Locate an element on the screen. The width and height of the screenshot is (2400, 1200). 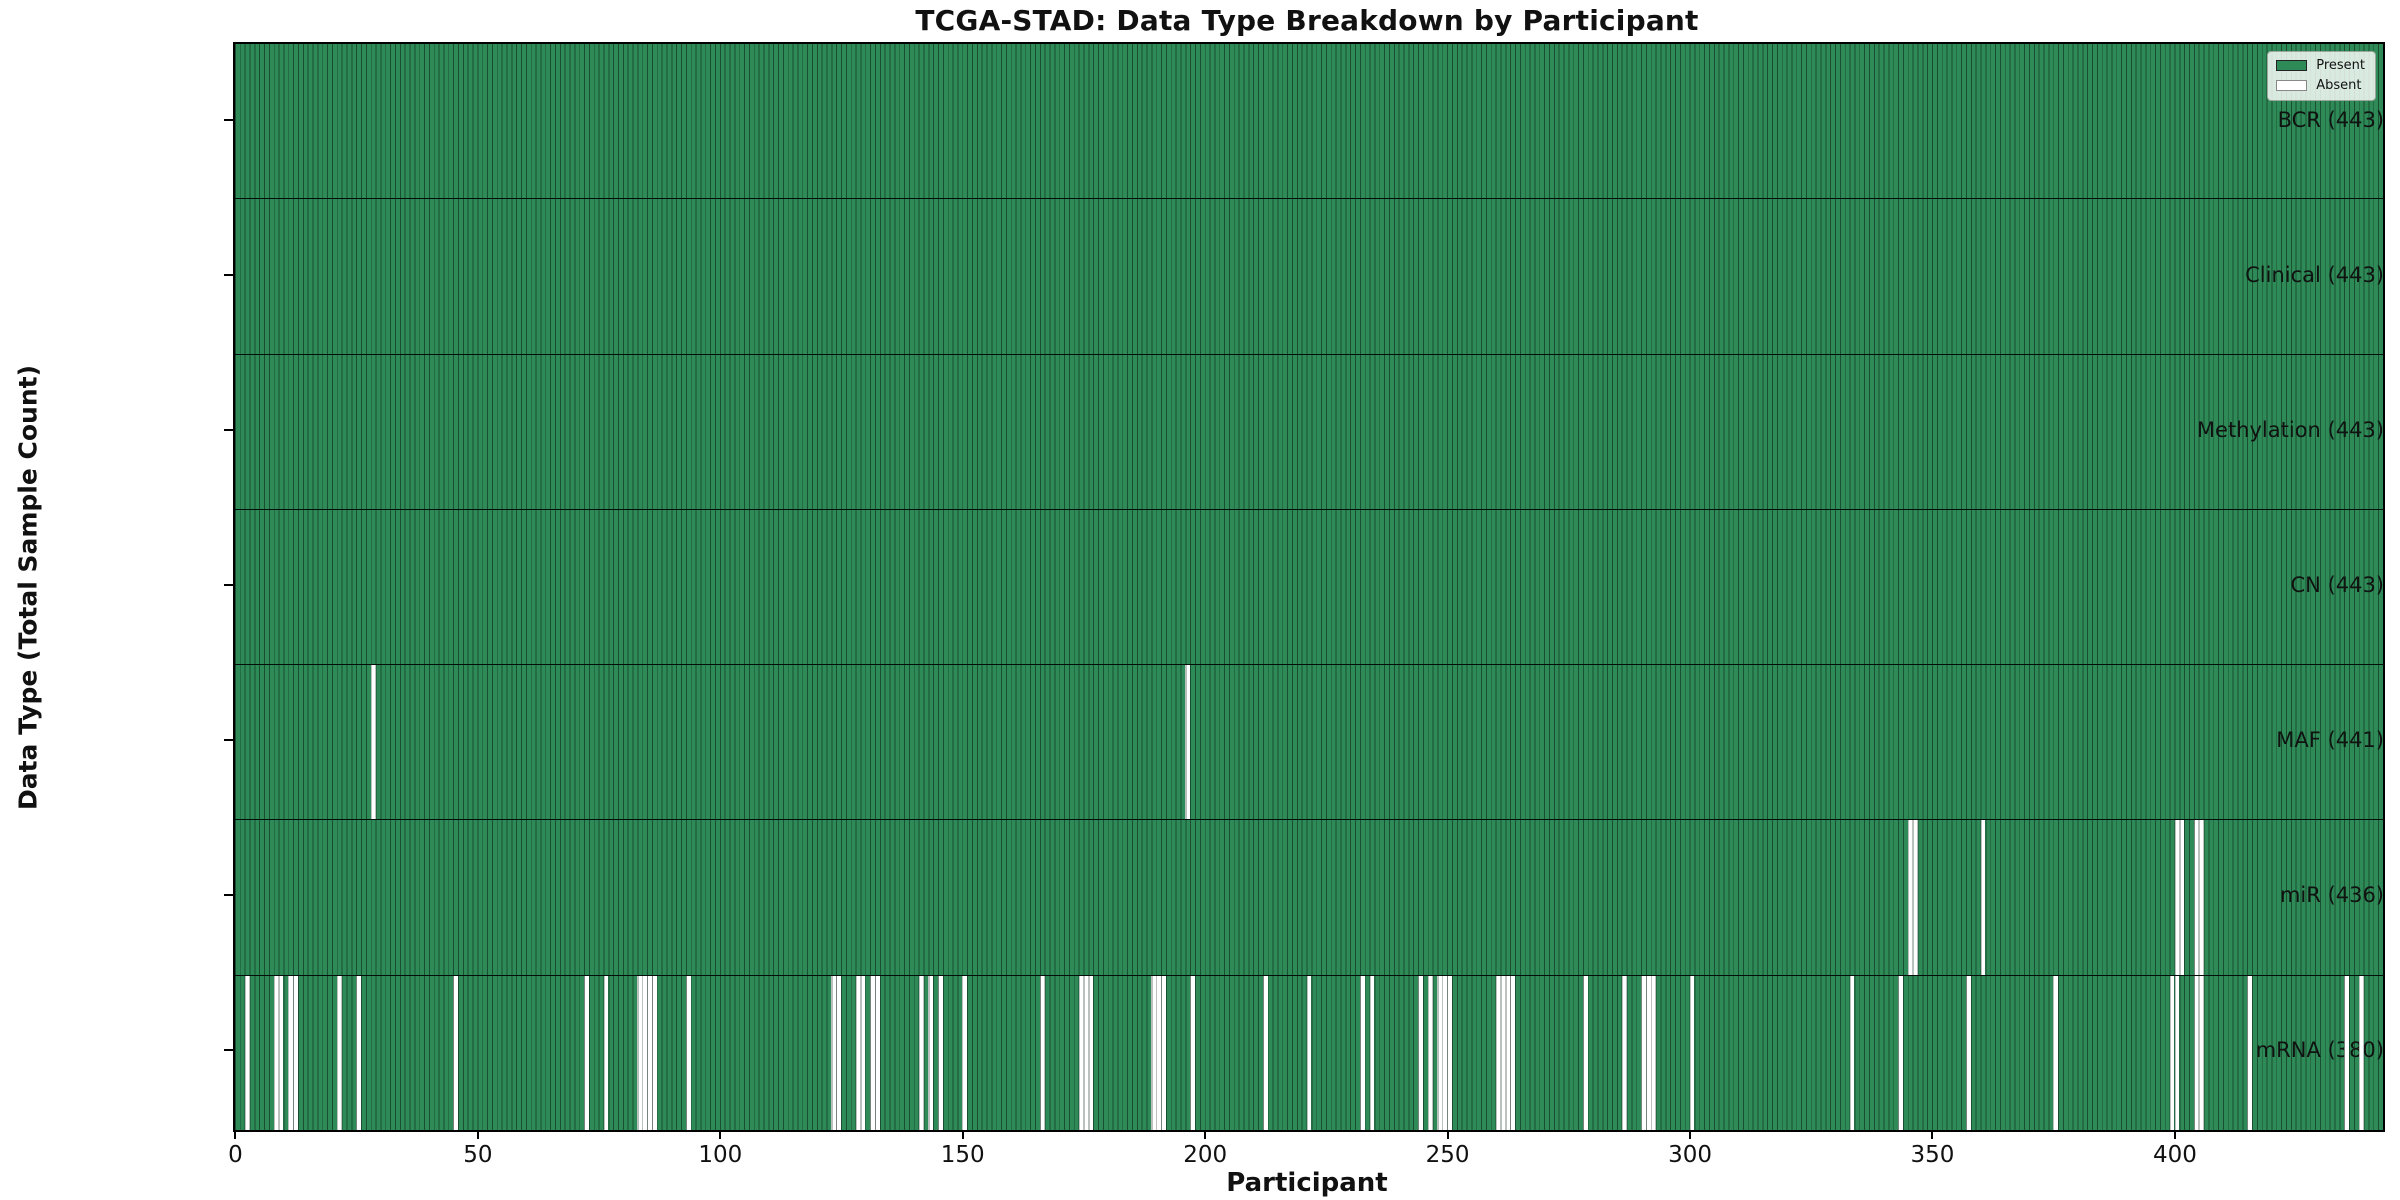
heatmap-row-maf is located at coordinates (1309, 742).